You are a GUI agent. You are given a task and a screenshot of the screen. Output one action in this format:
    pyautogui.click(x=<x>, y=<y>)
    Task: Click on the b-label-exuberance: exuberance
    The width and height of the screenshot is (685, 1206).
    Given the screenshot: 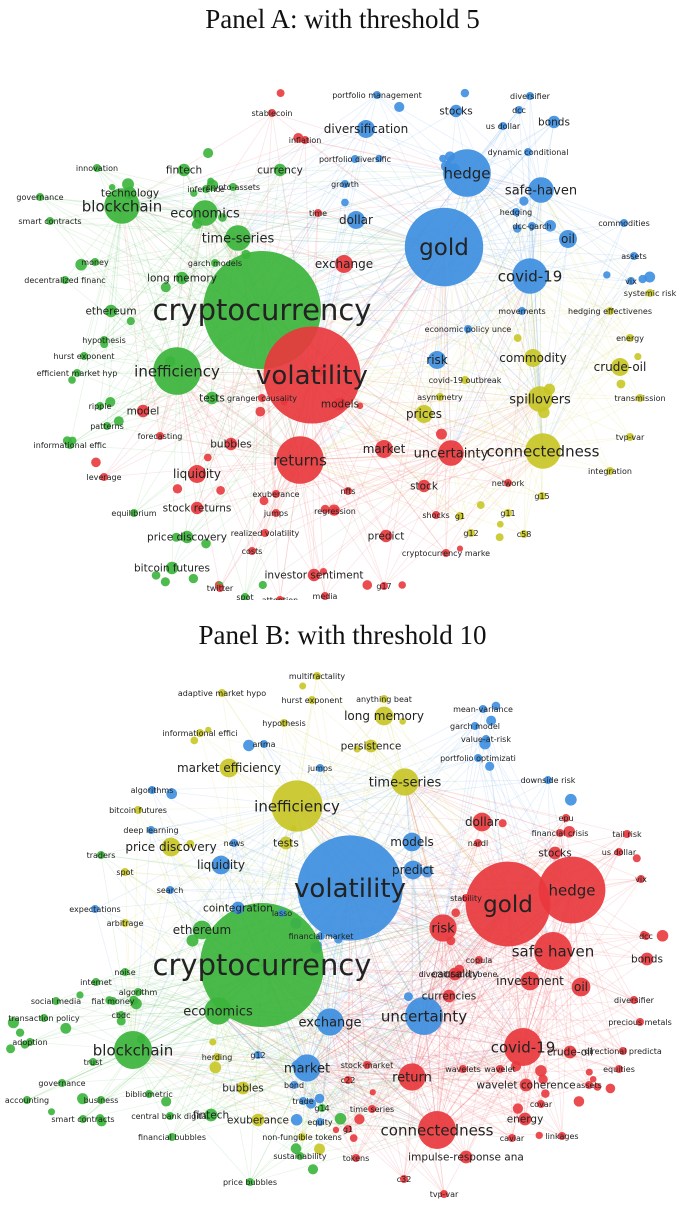 What is the action you would take?
    pyautogui.click(x=258, y=1121)
    